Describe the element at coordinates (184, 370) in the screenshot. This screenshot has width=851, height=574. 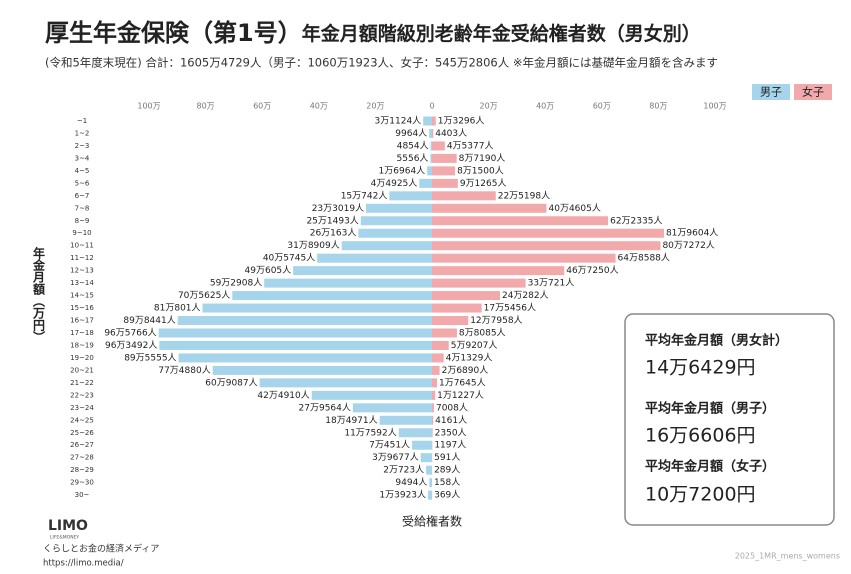
I see `value-label: 77万4880人` at that location.